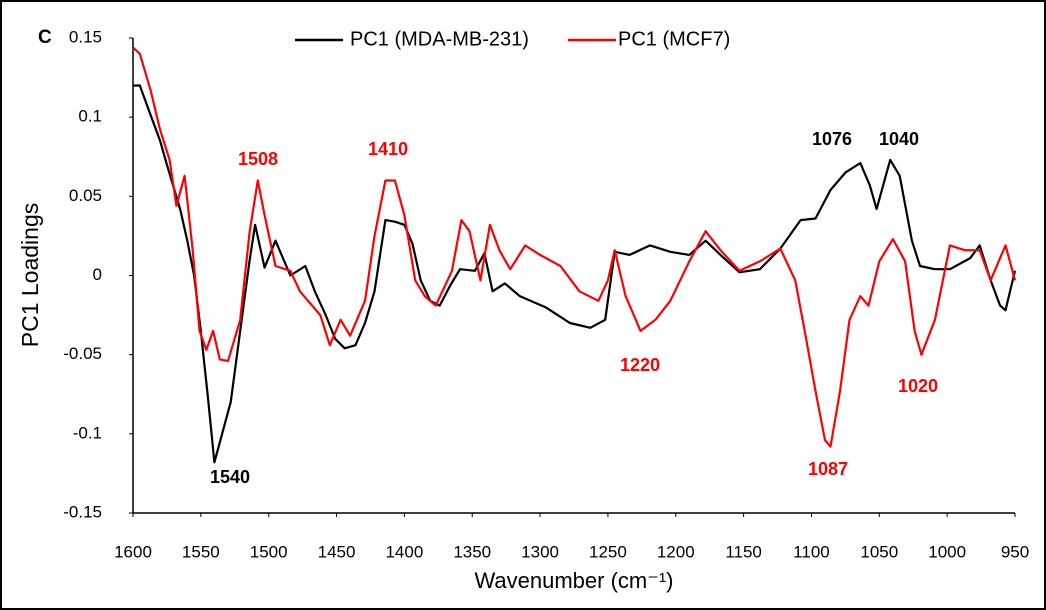 This screenshot has width=1046, height=610. I want to click on panel-label: C, so click(45, 37).